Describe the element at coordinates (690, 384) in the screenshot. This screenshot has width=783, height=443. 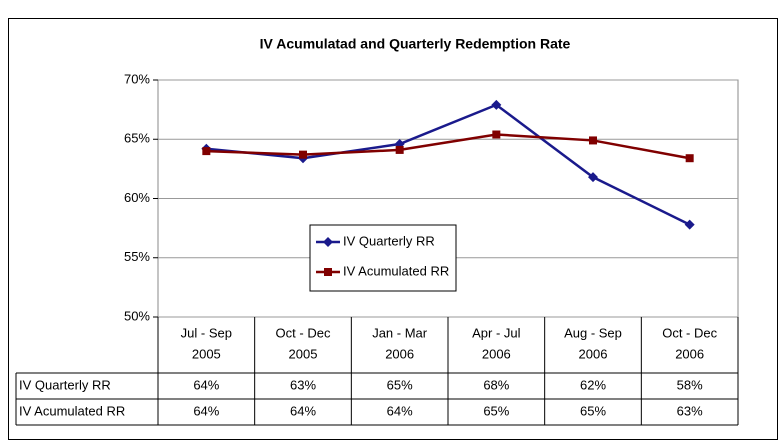
I see `table-cell: 58%` at that location.